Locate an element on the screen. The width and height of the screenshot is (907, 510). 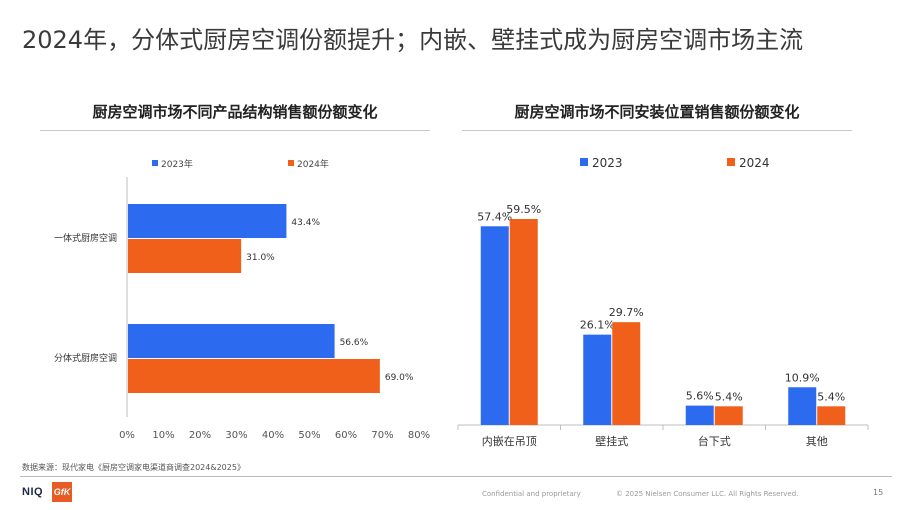
category-label: 分体式厨房空调 is located at coordinates (85, 358).